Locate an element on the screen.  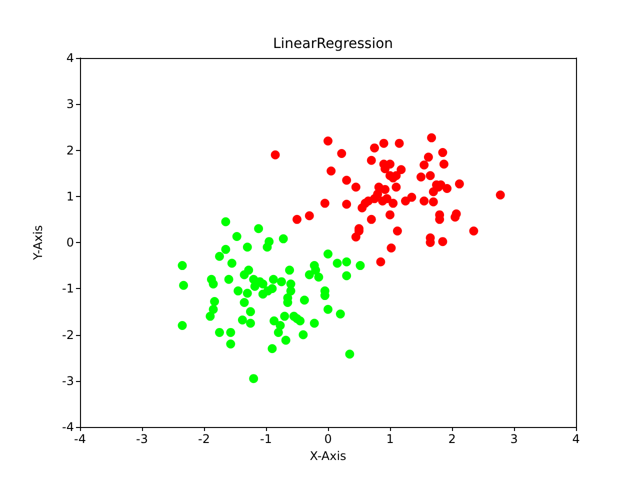
x-axis-title: X-Axis is located at coordinates (328, 455).